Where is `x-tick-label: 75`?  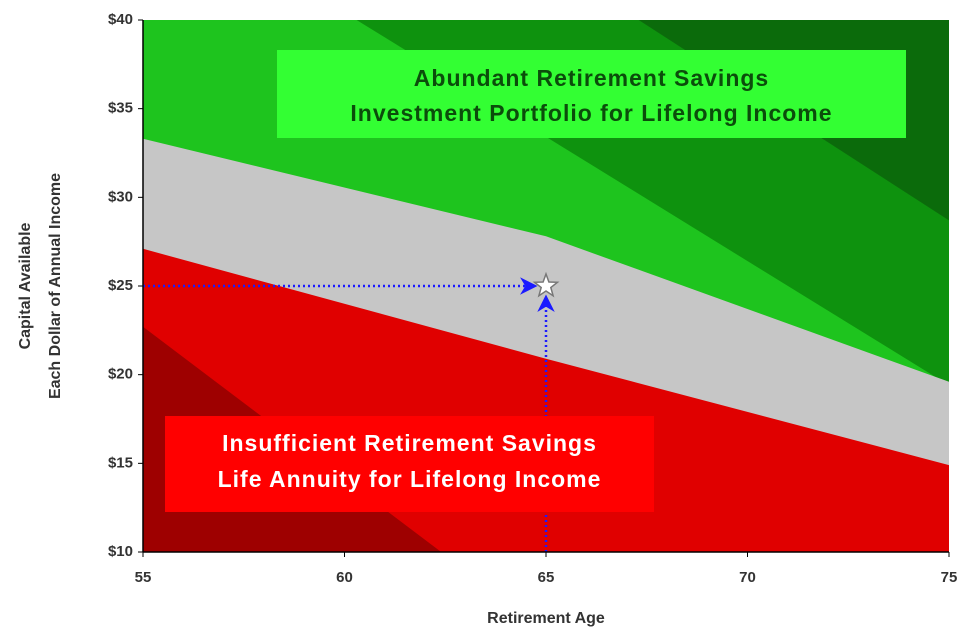
x-tick-label: 75 is located at coordinates (949, 577).